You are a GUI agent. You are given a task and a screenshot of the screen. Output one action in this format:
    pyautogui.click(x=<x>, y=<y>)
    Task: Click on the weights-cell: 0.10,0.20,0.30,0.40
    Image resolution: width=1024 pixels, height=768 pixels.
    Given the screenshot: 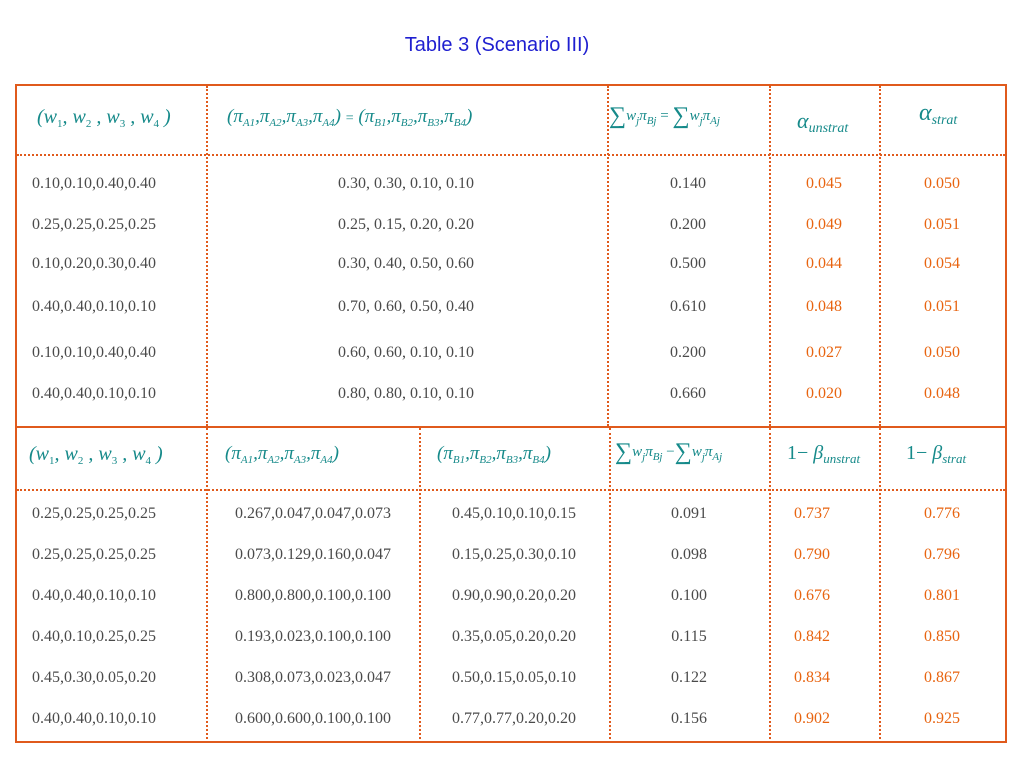 What is the action you would take?
    pyautogui.click(x=94, y=263)
    